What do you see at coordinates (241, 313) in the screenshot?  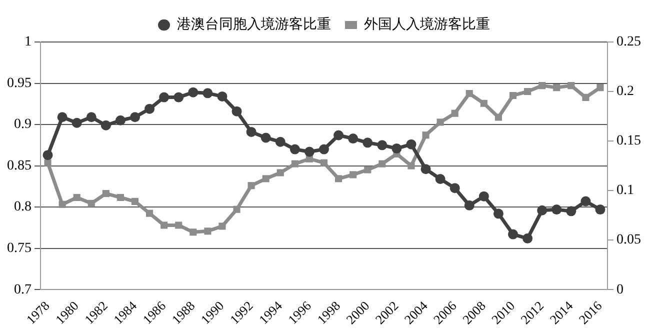 I see `x-tick-label: 1992` at bounding box center [241, 313].